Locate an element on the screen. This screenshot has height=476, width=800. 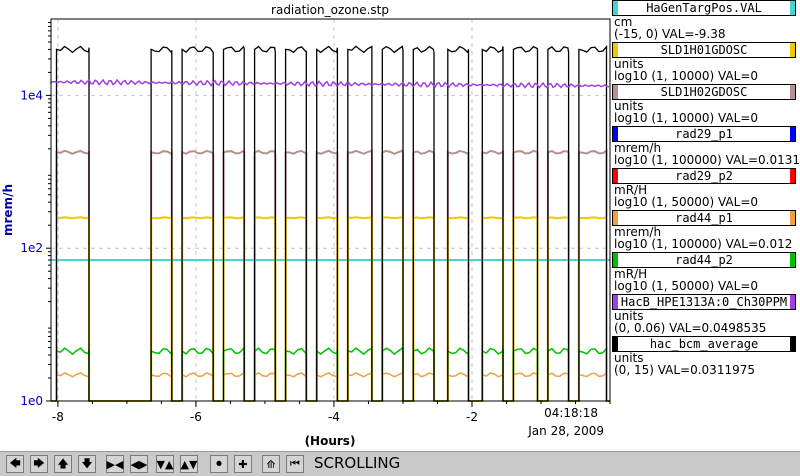
arrow-down-icon: 🡇 is located at coordinates (87, 463).